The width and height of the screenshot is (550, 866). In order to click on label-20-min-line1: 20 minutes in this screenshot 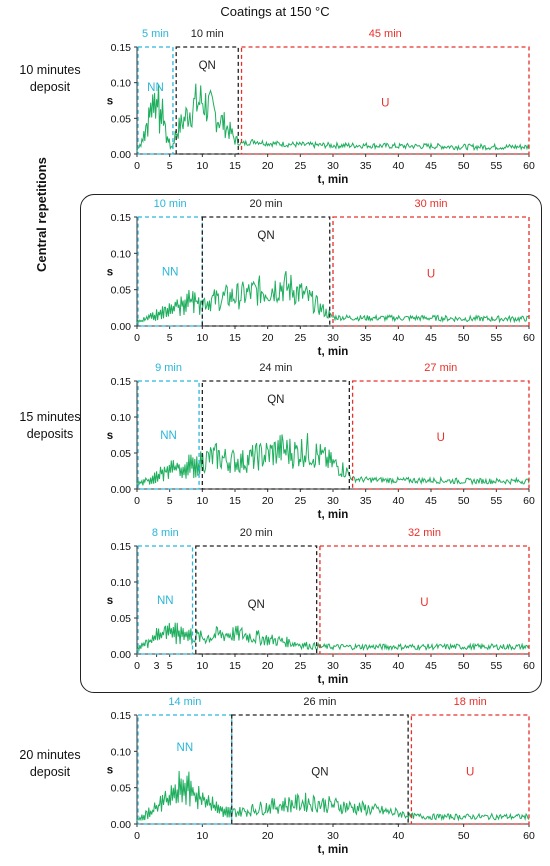, I will do `click(50, 755)`.